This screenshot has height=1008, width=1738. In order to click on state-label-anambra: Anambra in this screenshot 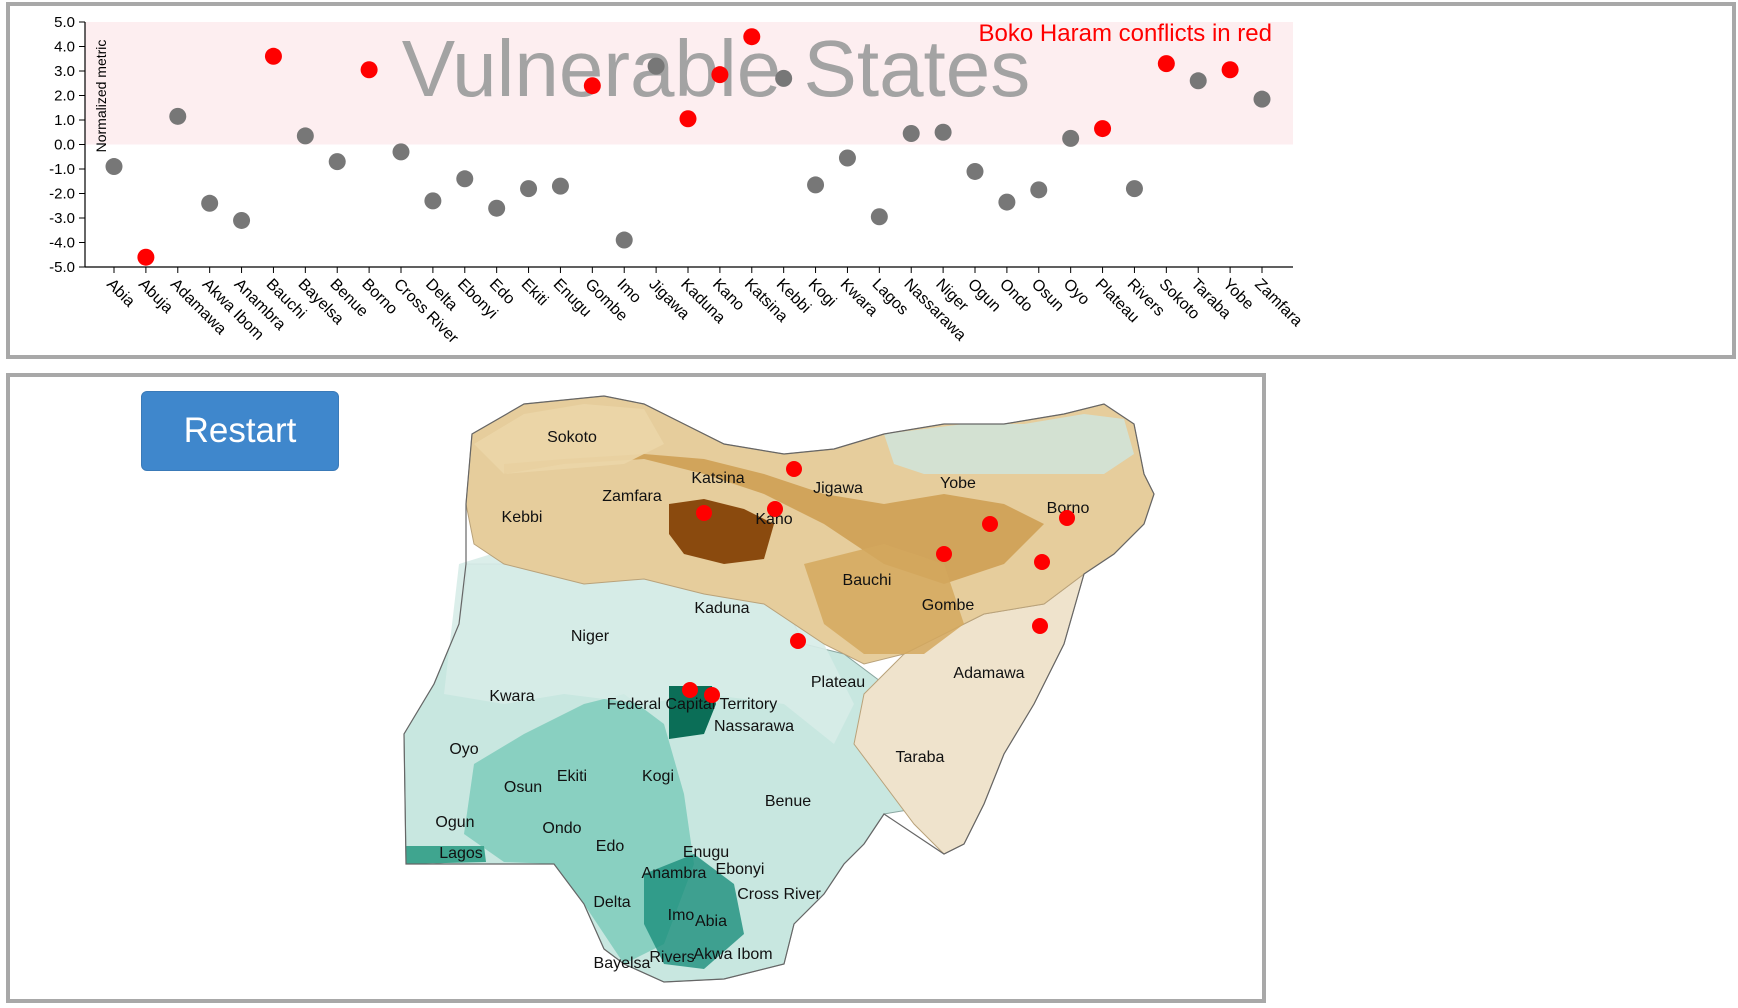, I will do `click(674, 873)`.